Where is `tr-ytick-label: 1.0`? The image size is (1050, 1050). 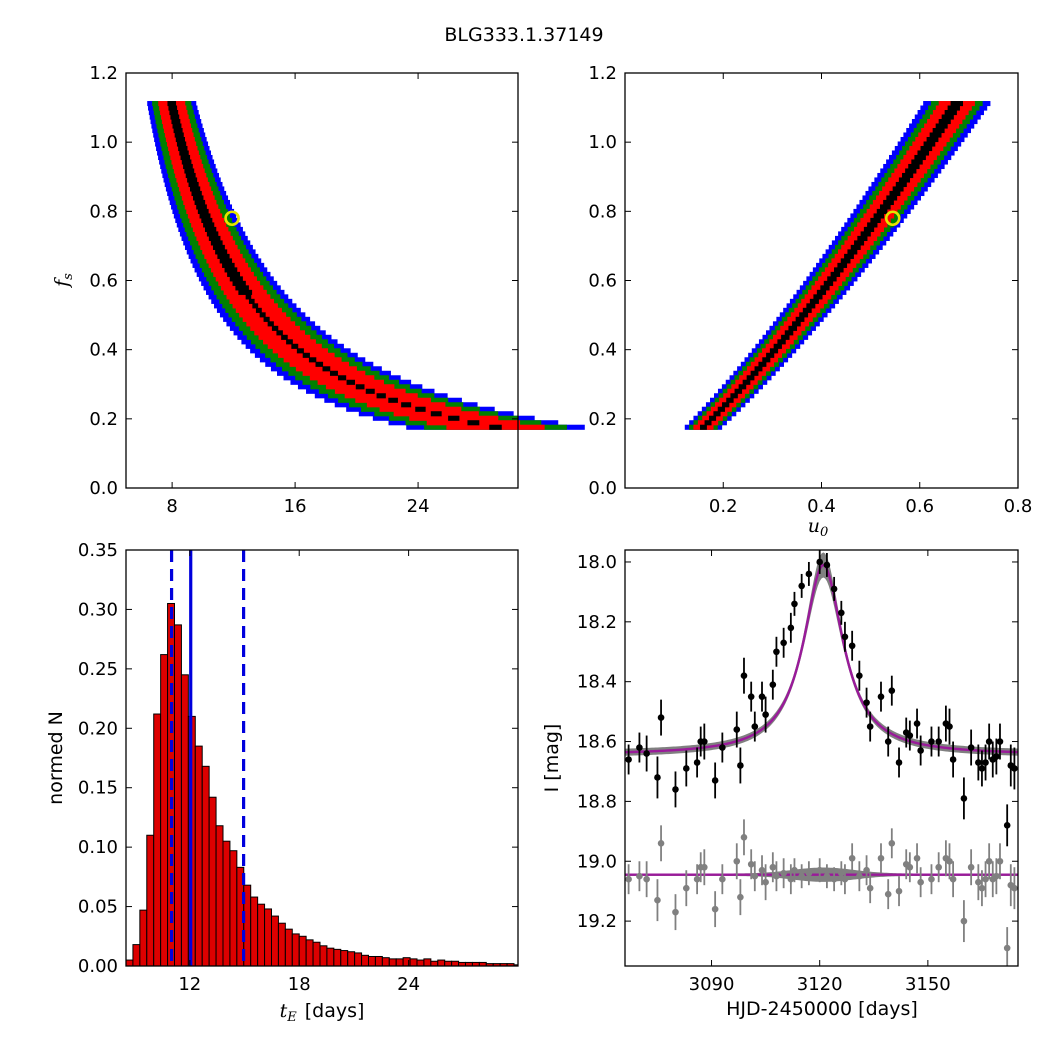 tr-ytick-label: 1.0 is located at coordinates (602, 142).